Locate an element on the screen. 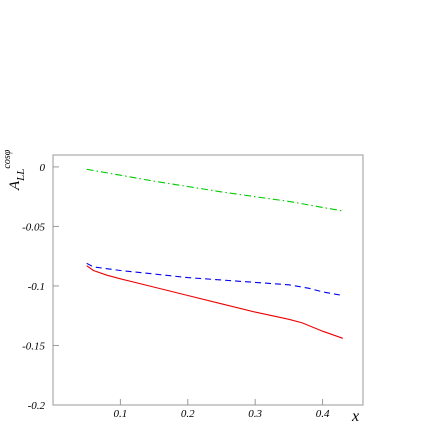  y-tick-label: -0.15 is located at coordinates (33, 346).